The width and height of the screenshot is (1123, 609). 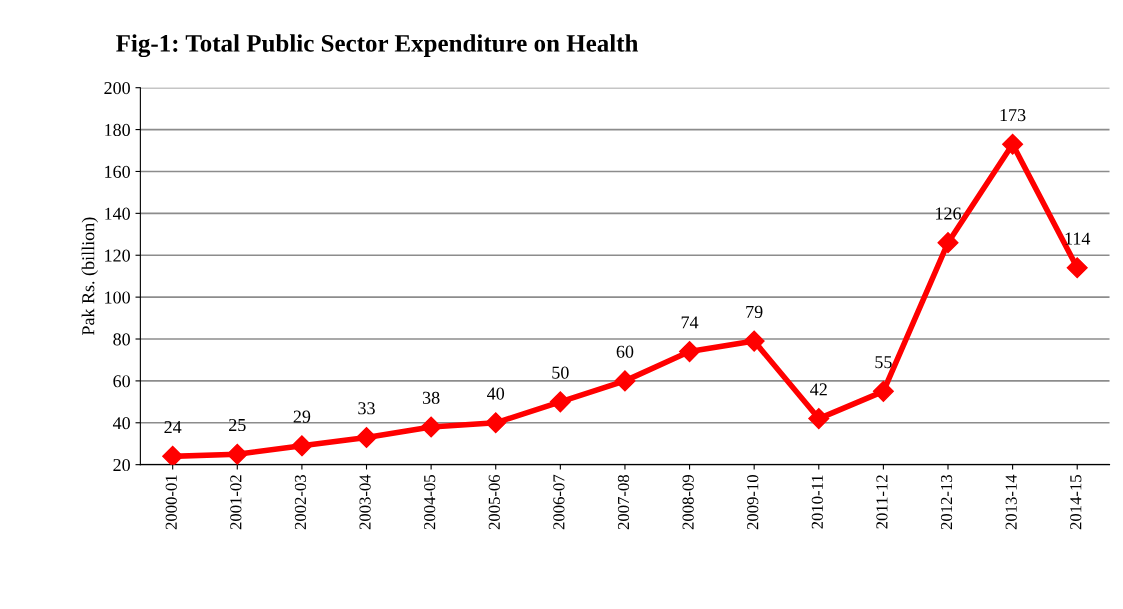 What do you see at coordinates (90, 276) in the screenshot?
I see `y-axis-title: Pak Rs. (billion)` at bounding box center [90, 276].